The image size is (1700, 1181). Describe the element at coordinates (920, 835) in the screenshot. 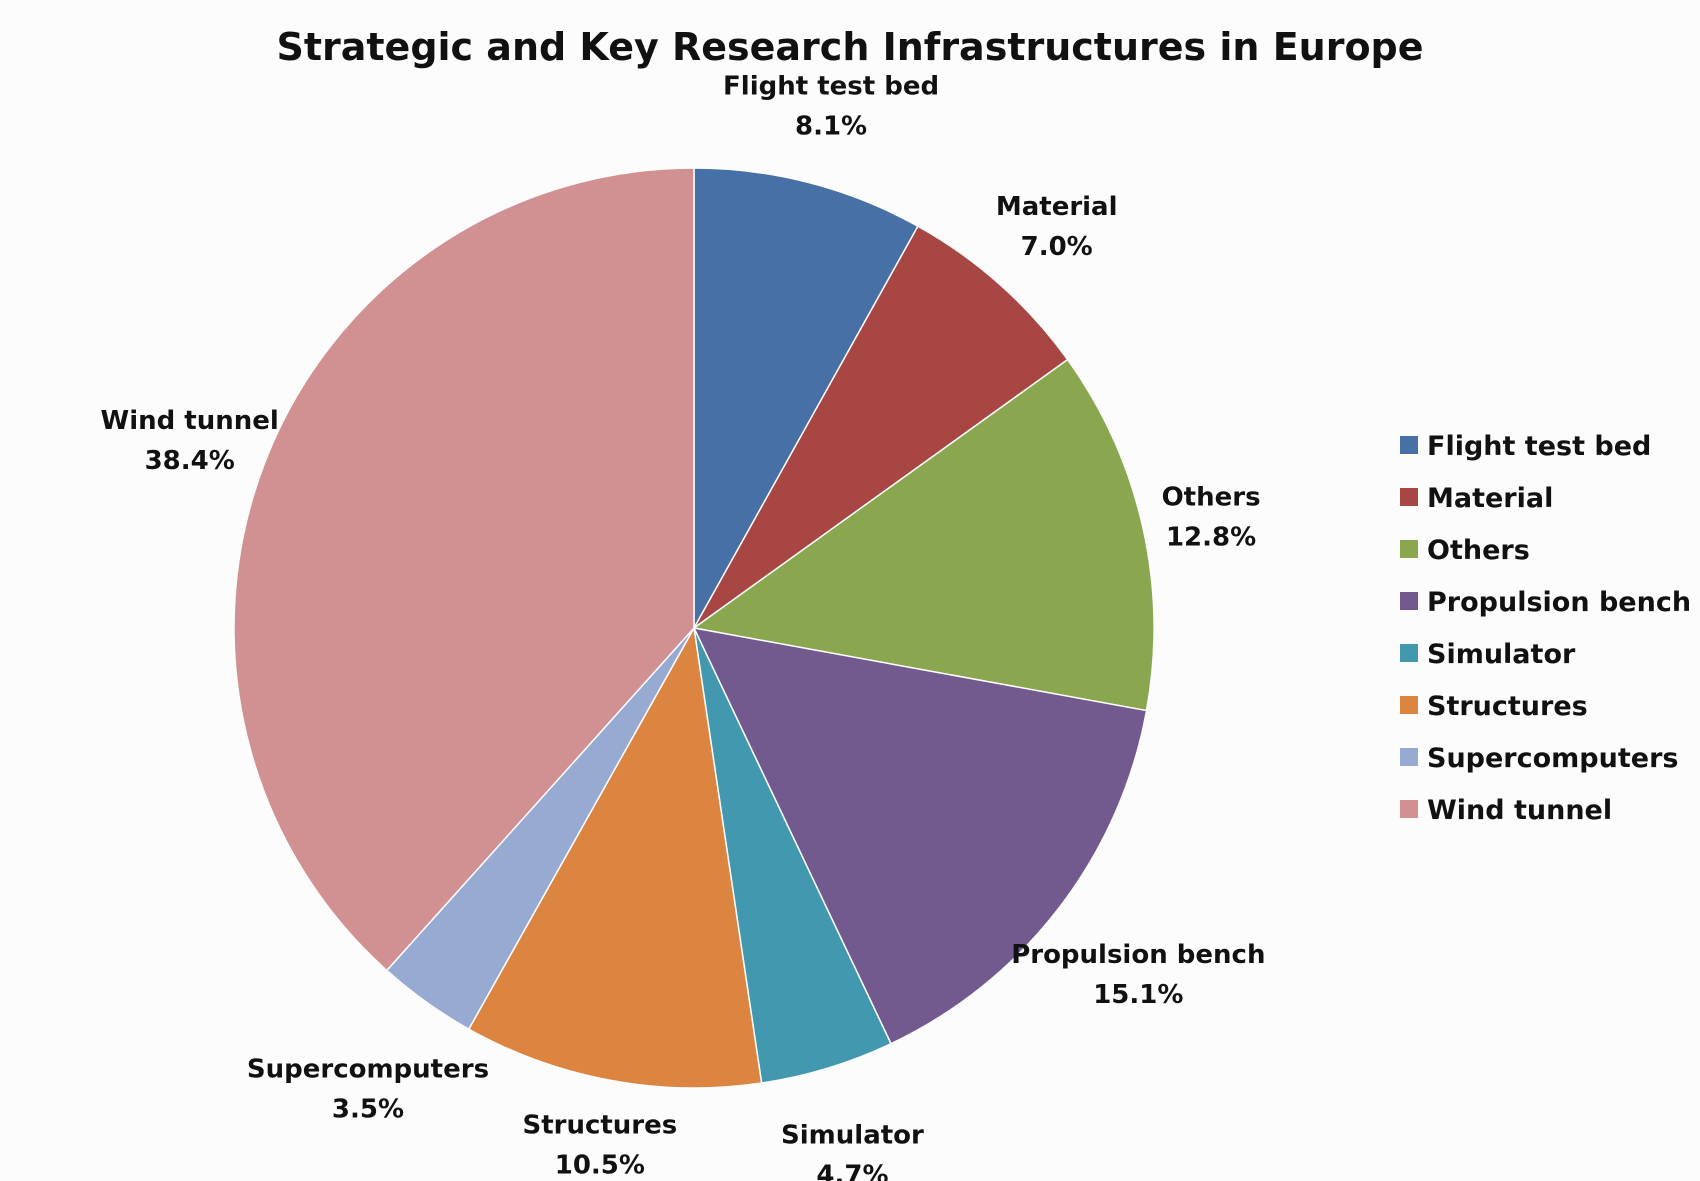

I see `pie-slice-propulsion-bench` at that location.